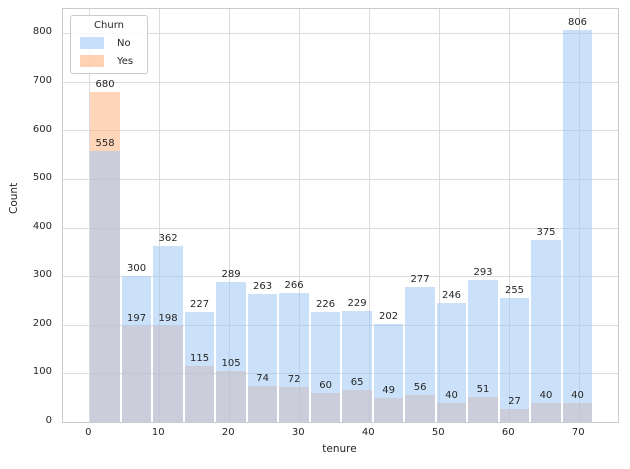 Image resolution: width=630 pixels, height=469 pixels. What do you see at coordinates (42, 226) in the screenshot?
I see `y-tick-label-400: 400` at bounding box center [42, 226].